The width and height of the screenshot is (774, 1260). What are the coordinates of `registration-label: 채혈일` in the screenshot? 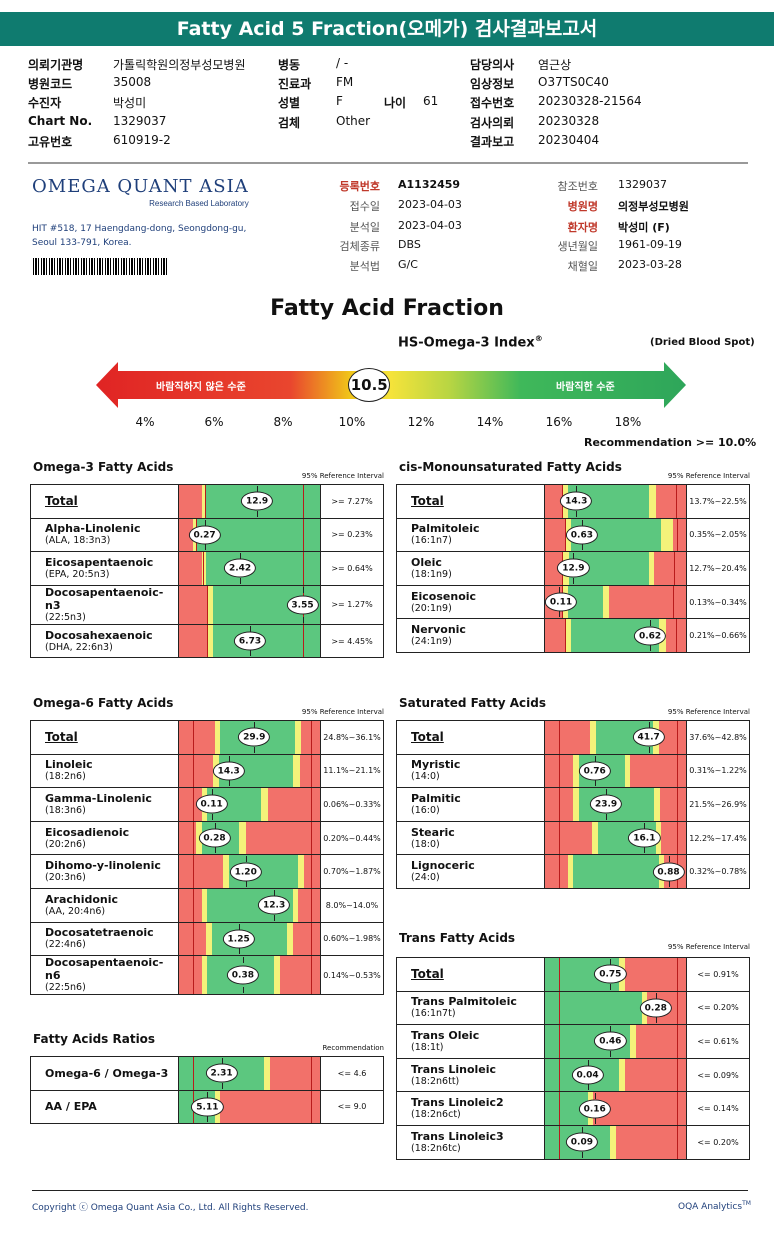 It's located at (582, 266).